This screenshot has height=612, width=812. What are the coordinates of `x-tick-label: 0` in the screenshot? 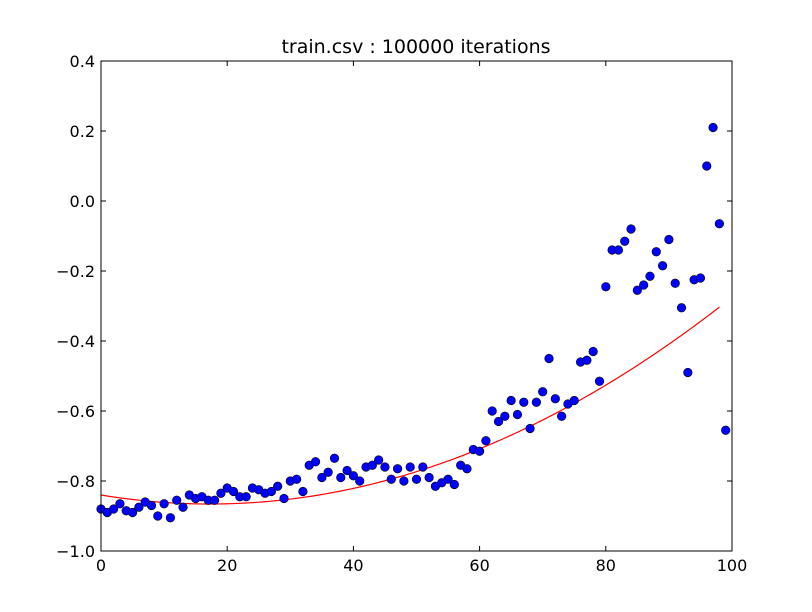 It's located at (101, 565).